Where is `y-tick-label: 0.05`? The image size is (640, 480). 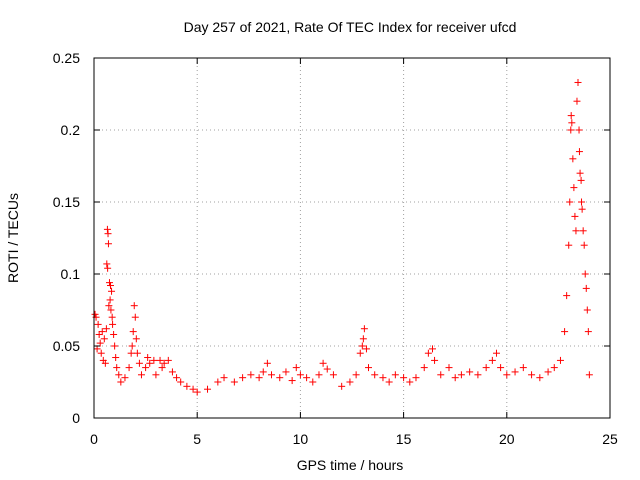 y-tick-label: 0.05 is located at coordinates (66, 346).